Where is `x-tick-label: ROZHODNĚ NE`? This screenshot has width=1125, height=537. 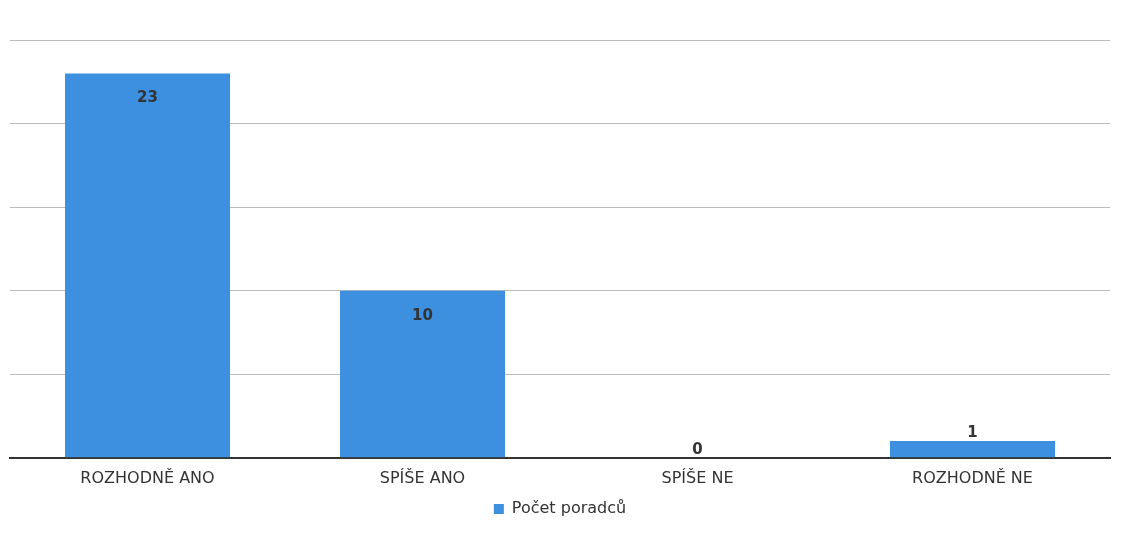 x-tick-label: ROZHODNĚ NE is located at coordinates (972, 477).